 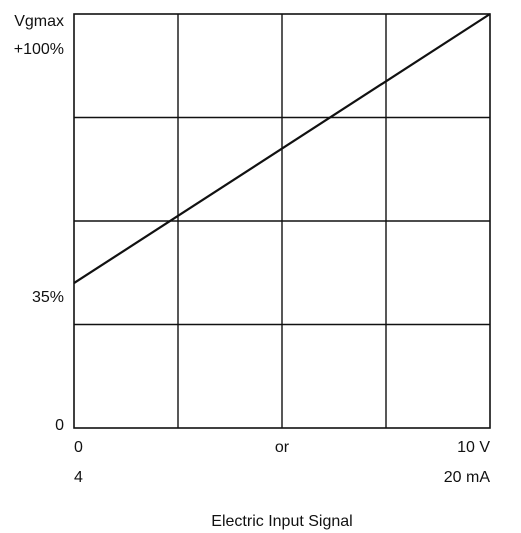 What do you see at coordinates (282, 447) in the screenshot?
I see `x-mid-label: or` at bounding box center [282, 447].